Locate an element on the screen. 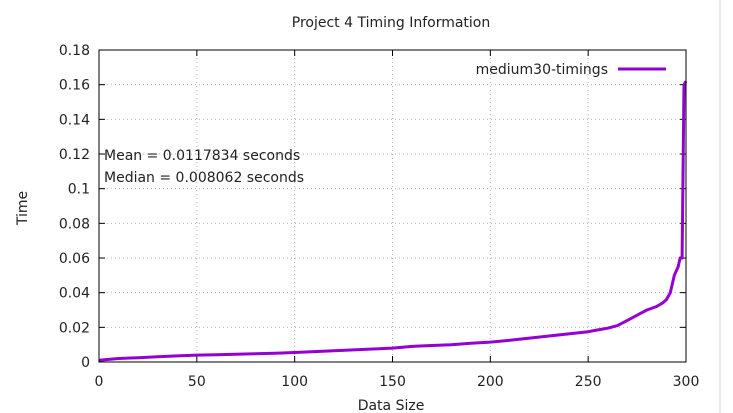 Image resolution: width=733 pixels, height=413 pixels. y-tick-label: 0.16 is located at coordinates (74, 86).